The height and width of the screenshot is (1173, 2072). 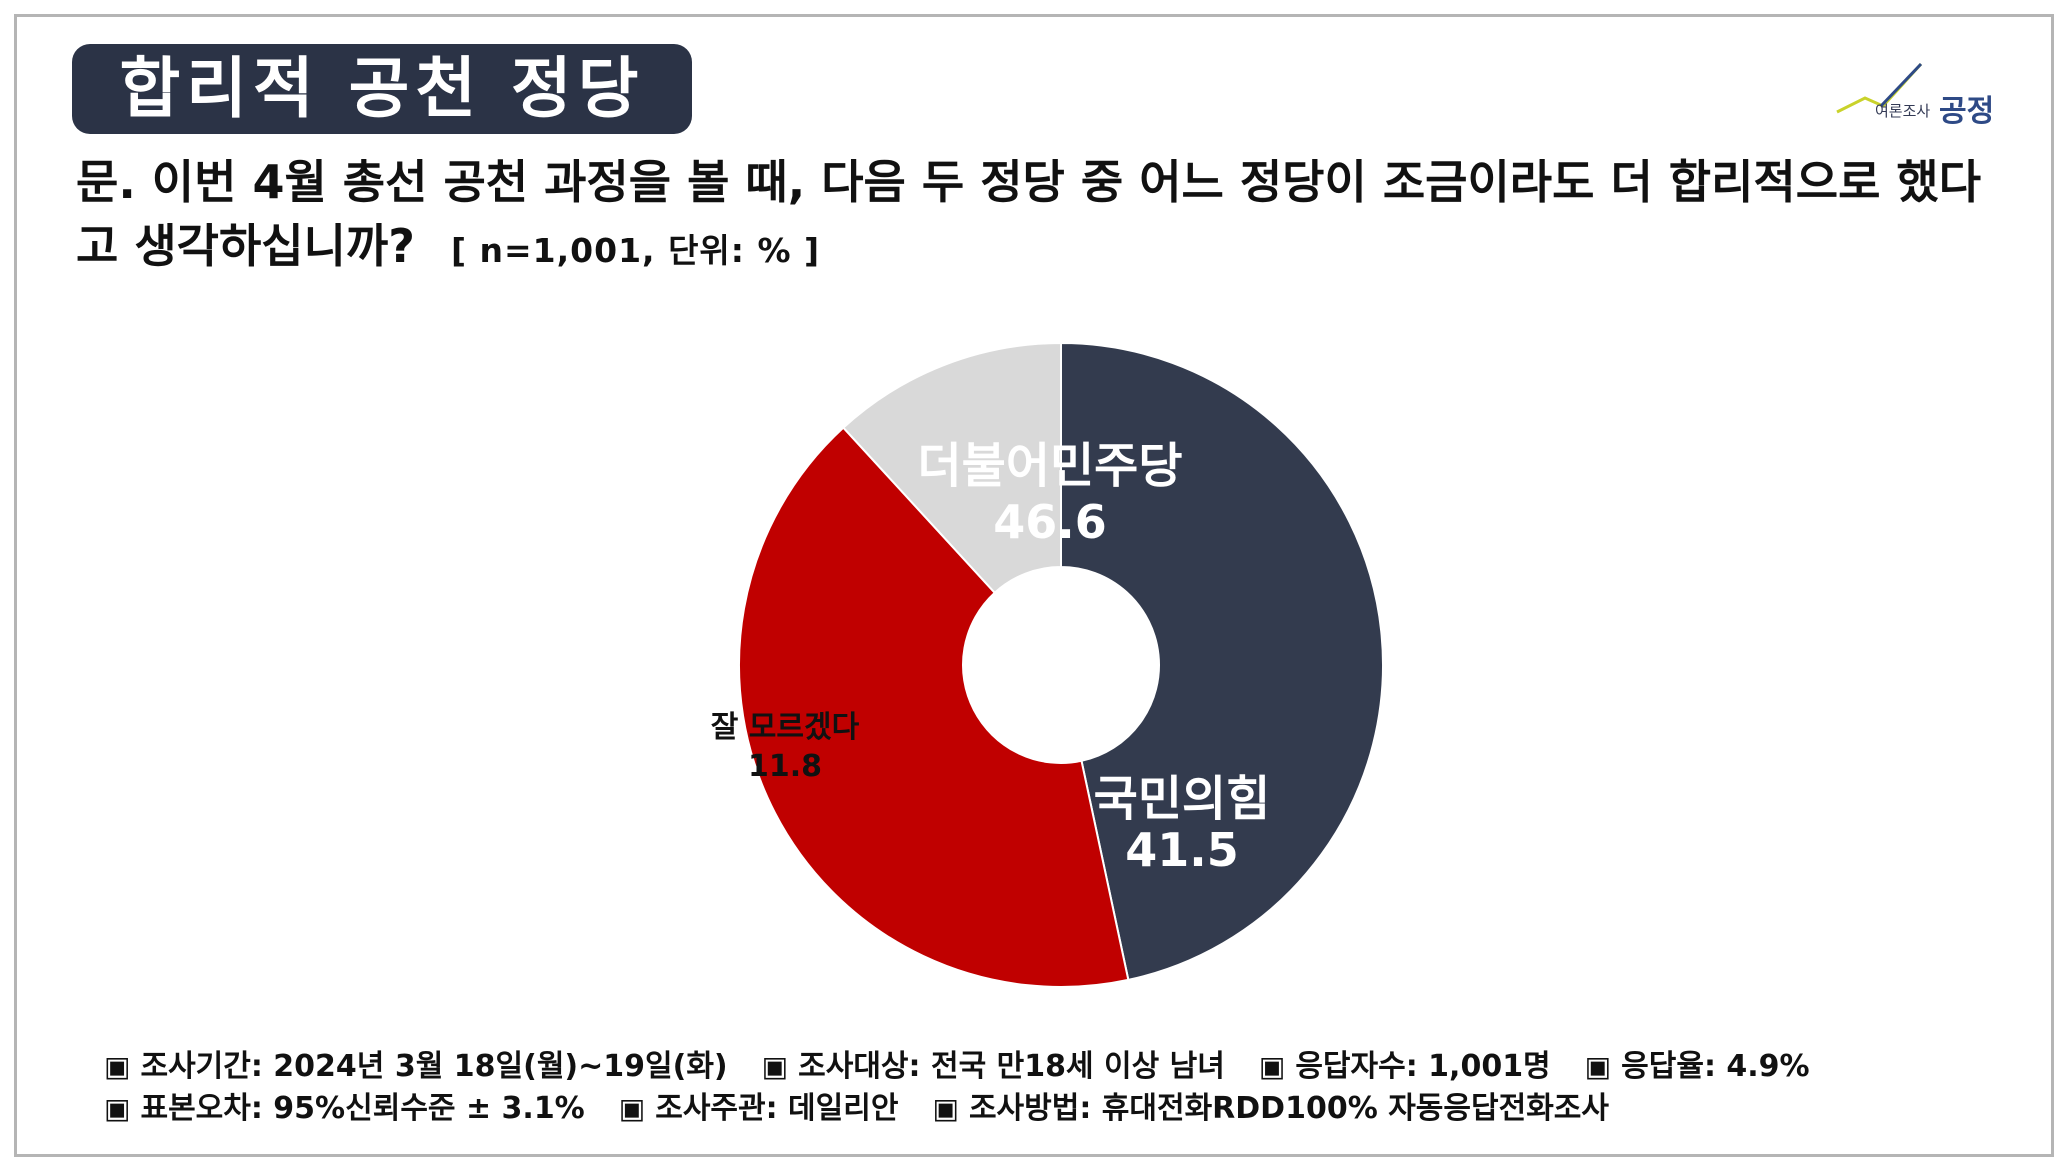 What do you see at coordinates (1903, 111) in the screenshot?
I see `logo-subtext: 여론조사` at bounding box center [1903, 111].